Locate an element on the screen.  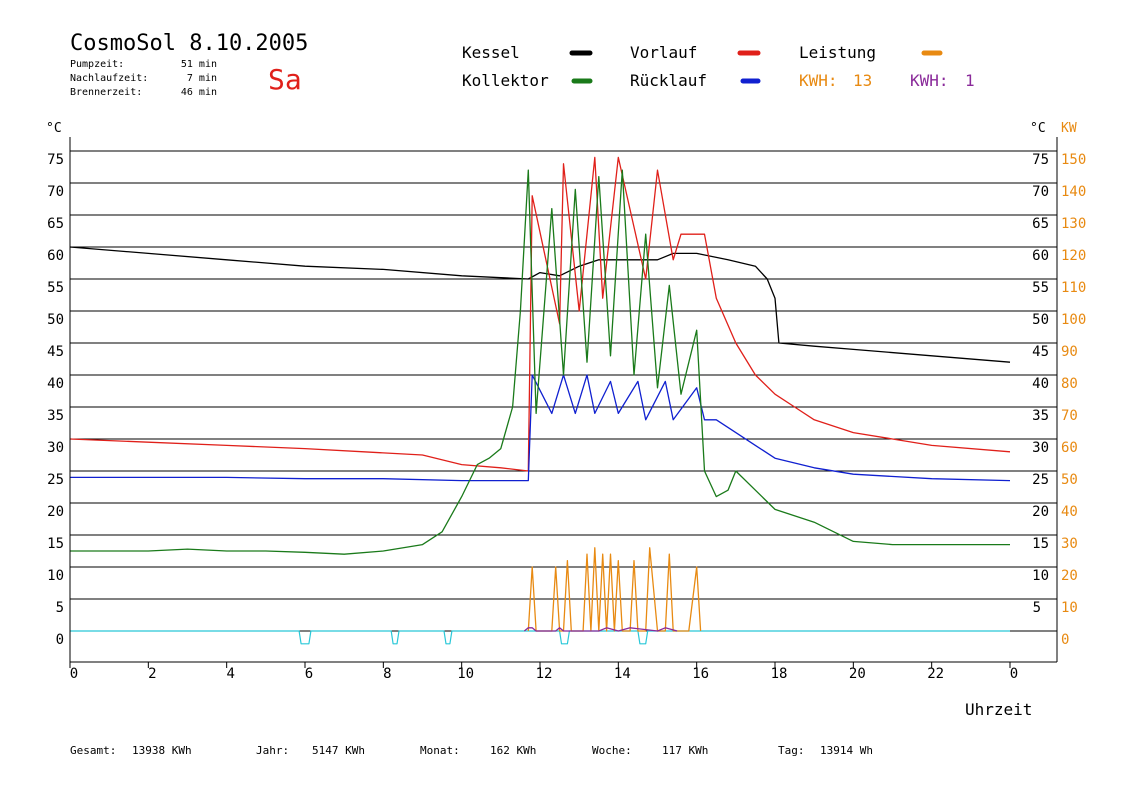
x-tick-label: 22 is located at coordinates (935, 674).